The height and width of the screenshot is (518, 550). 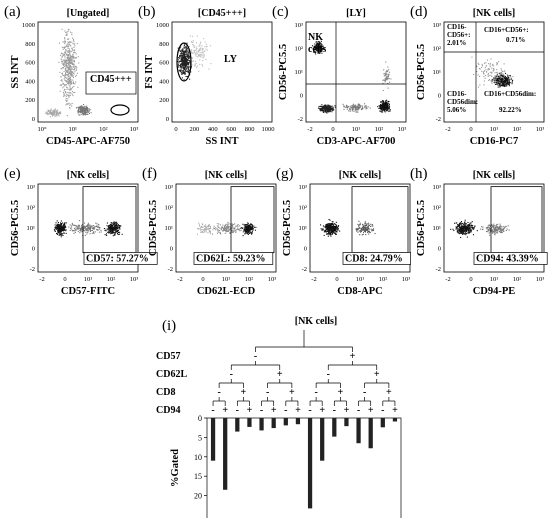 I want to click on y-tick-label: 15, so click(x=198, y=476).